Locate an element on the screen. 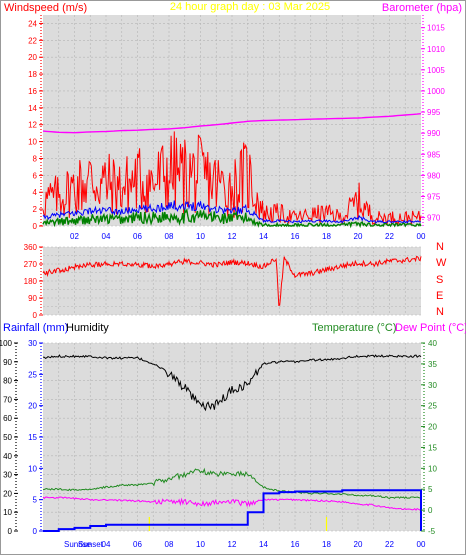  wind-axis-tick-label: 24 is located at coordinates (32, 23).